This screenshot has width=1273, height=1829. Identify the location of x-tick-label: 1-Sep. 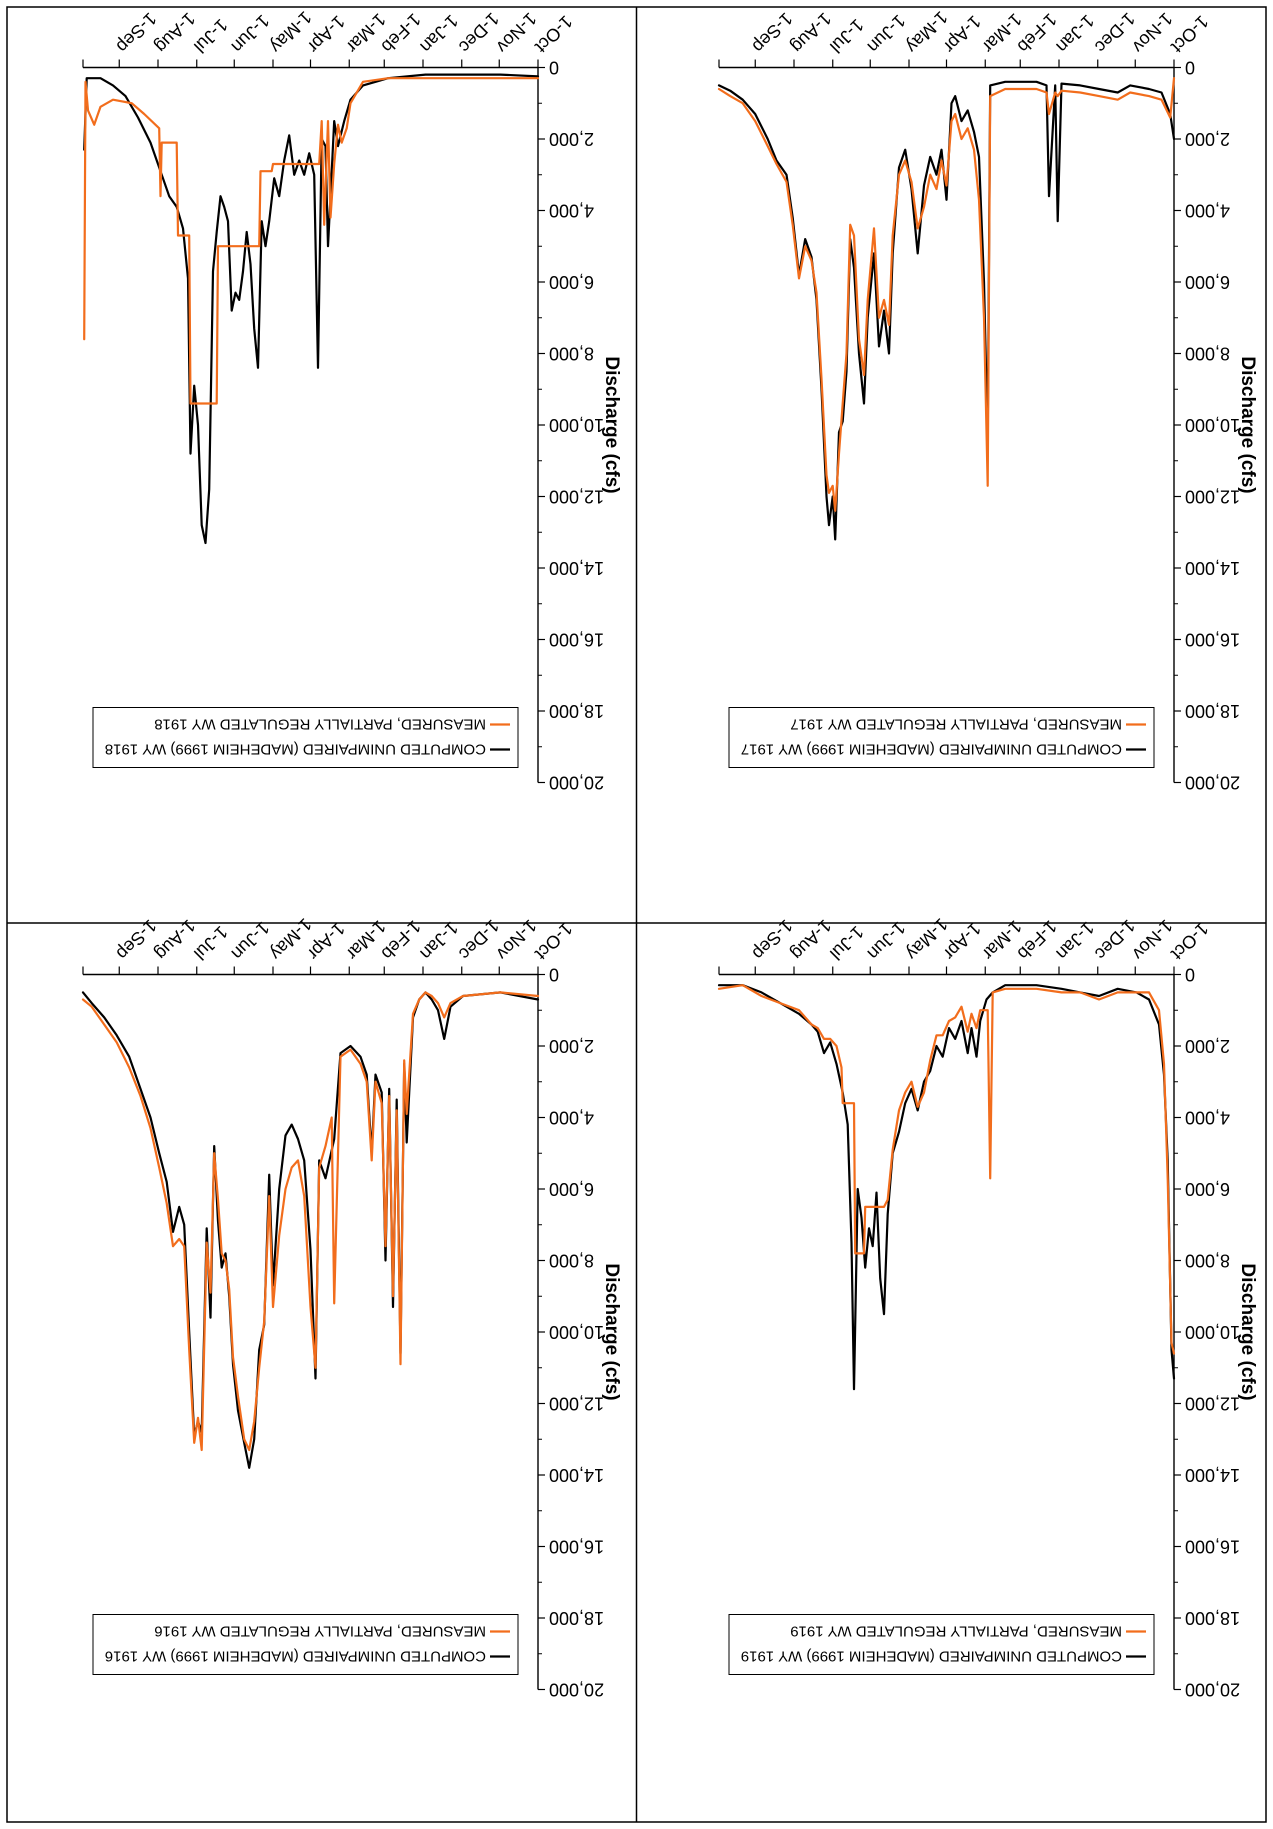
(772, 33).